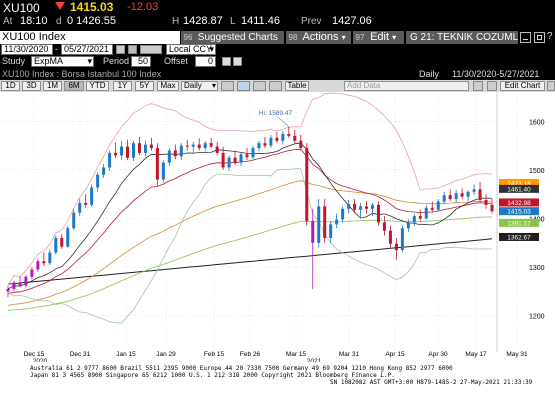 This screenshot has height=400, width=555. Describe the element at coordinates (92, 7) in the screenshot. I see `ticker-last: 1415.03` at that location.